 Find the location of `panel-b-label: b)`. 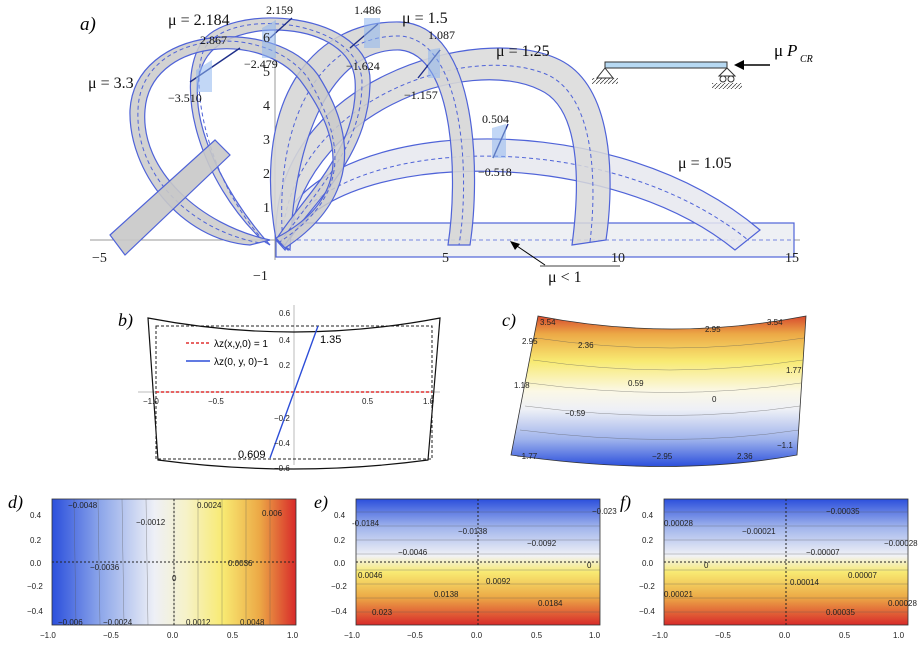

panel-b-label: b) is located at coordinates (125, 320).